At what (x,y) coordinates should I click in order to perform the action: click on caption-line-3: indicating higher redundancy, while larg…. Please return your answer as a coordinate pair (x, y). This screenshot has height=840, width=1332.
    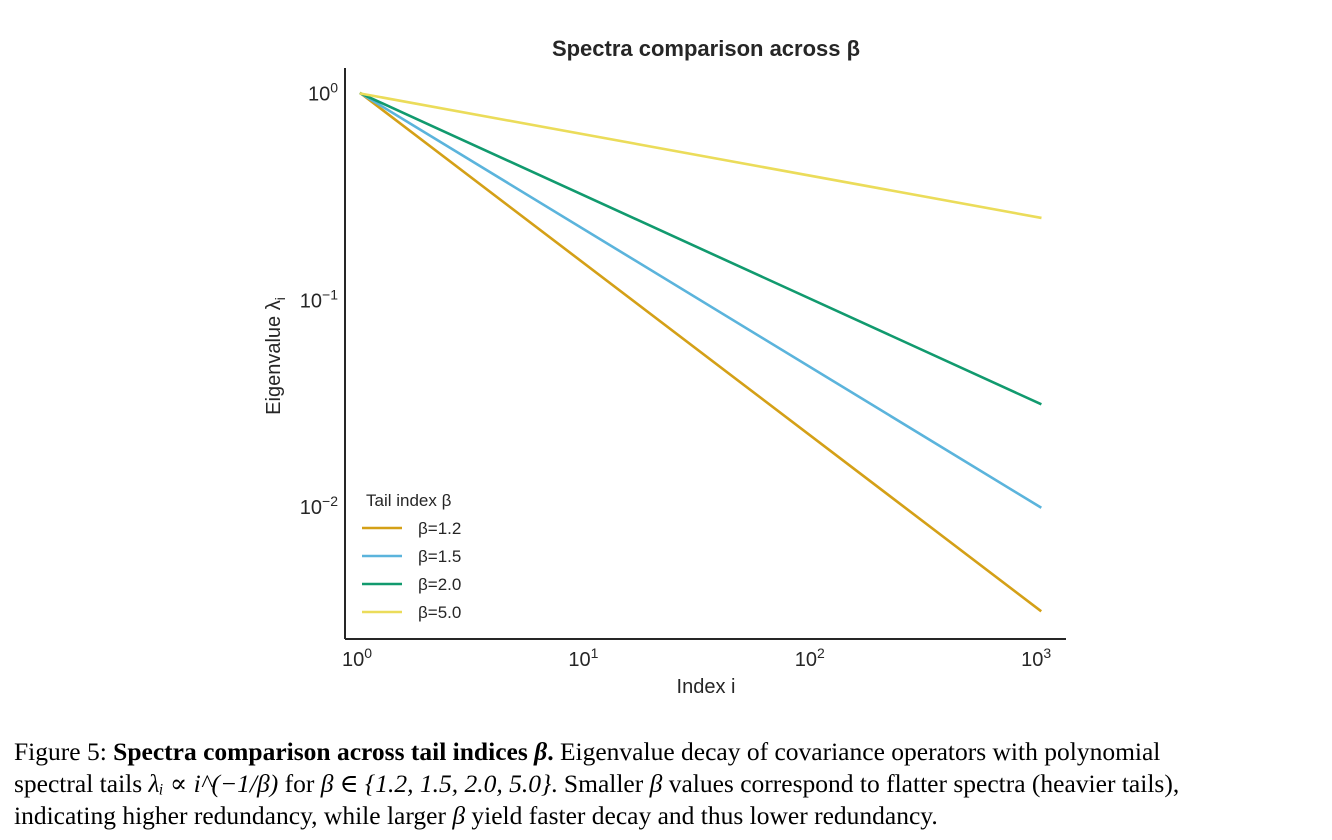
    Looking at the image, I should click on (476, 815).